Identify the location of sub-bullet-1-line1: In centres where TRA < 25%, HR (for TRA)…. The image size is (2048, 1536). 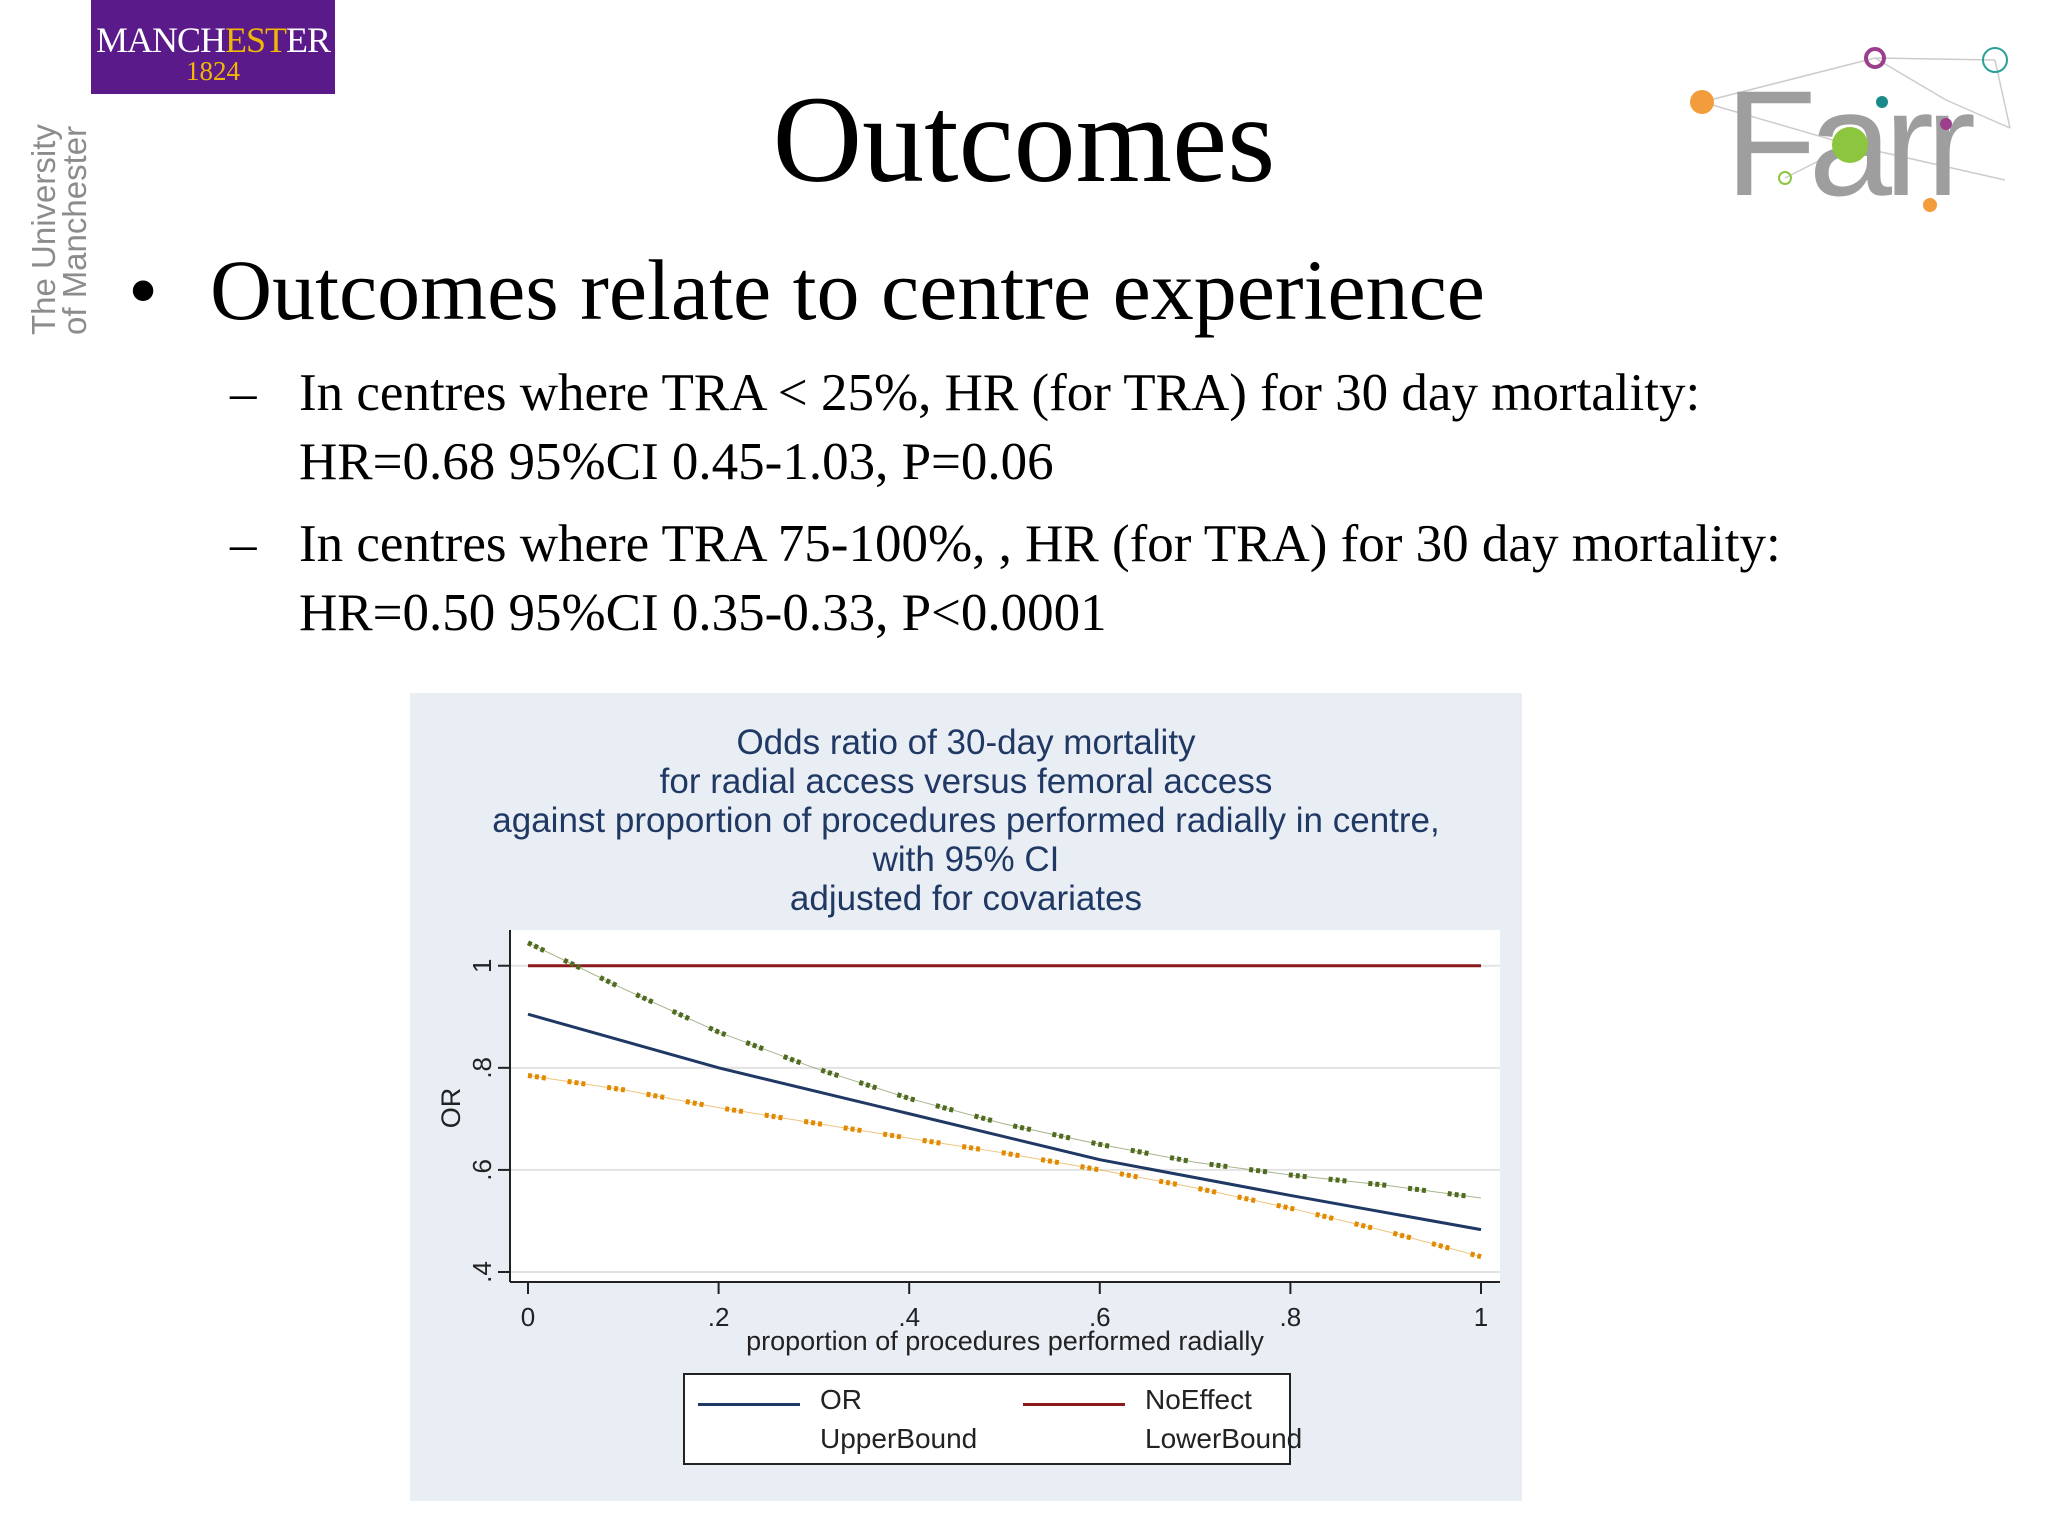
(1000, 393).